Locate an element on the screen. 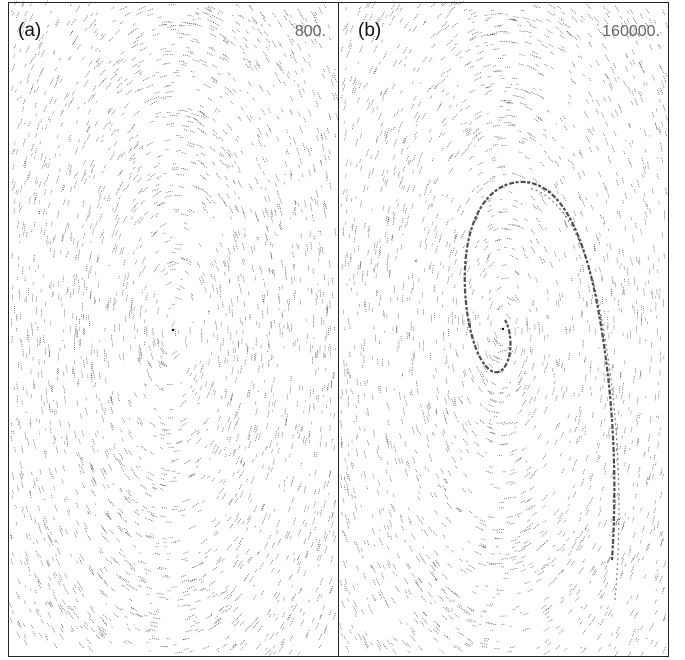 The width and height of the screenshot is (685, 660). panel-label: (b) is located at coordinates (369, 30).